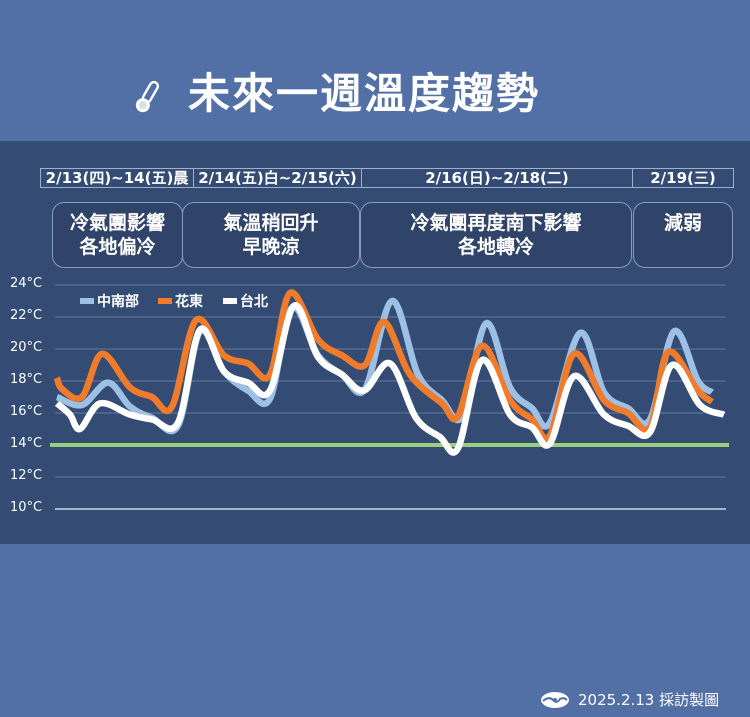 The width and height of the screenshot is (750, 717). What do you see at coordinates (496, 235) in the screenshot?
I see `period-description: 冷氣團再度南下影響 各地轉冷` at bounding box center [496, 235].